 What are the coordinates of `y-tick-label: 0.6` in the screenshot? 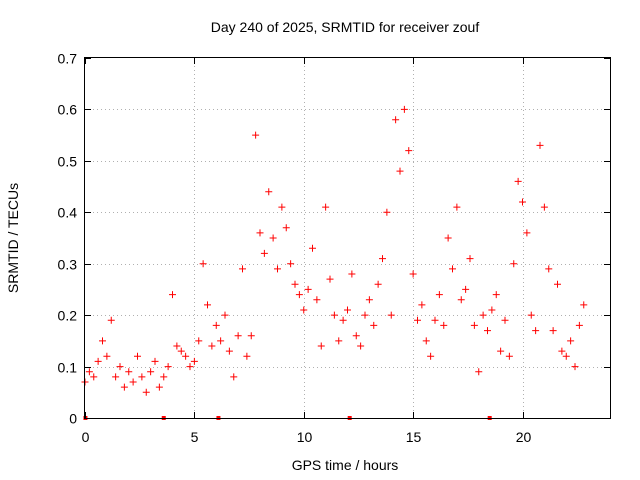 It's located at (68, 110).